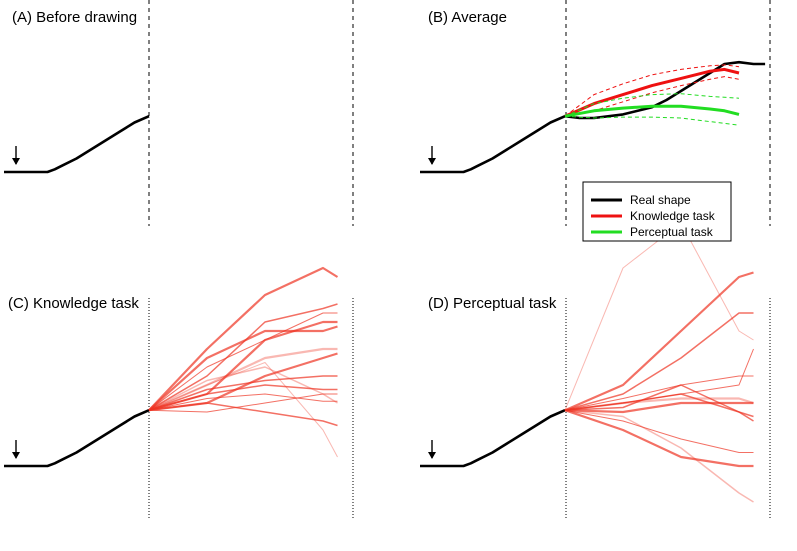 The width and height of the screenshot is (797, 551). I want to click on panel-b-series-knowledge-task, so click(652, 92).